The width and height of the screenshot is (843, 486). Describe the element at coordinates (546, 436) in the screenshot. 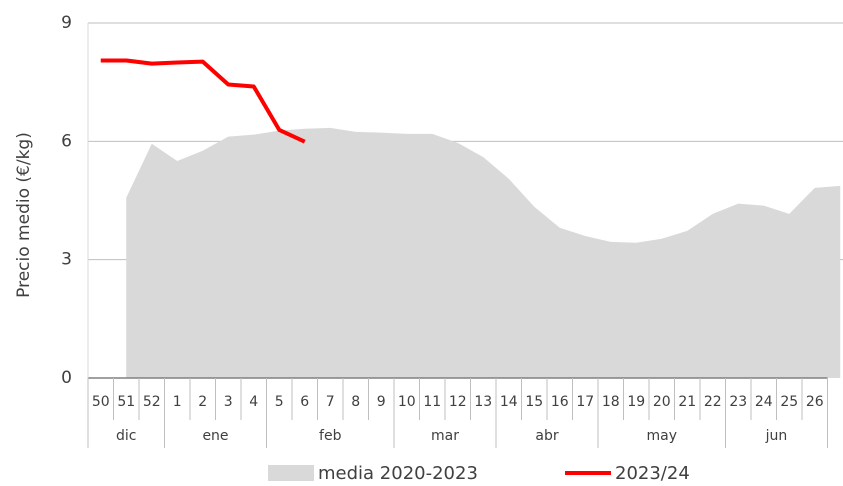

I see `month-label: abr` at that location.